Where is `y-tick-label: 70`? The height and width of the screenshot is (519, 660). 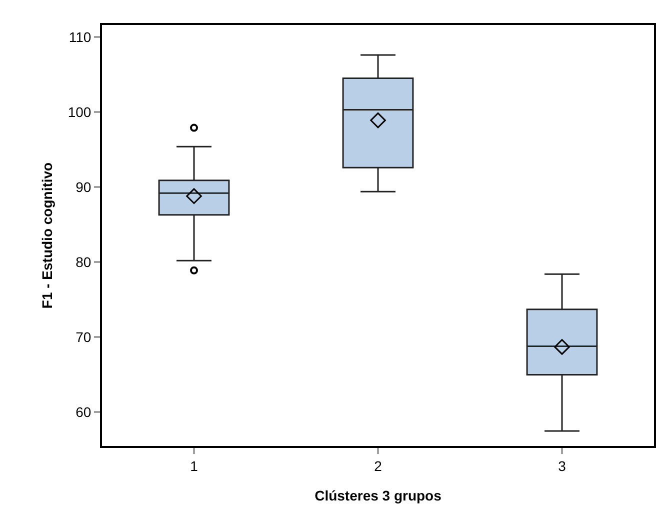
y-tick-label: 70 is located at coordinates (84, 337).